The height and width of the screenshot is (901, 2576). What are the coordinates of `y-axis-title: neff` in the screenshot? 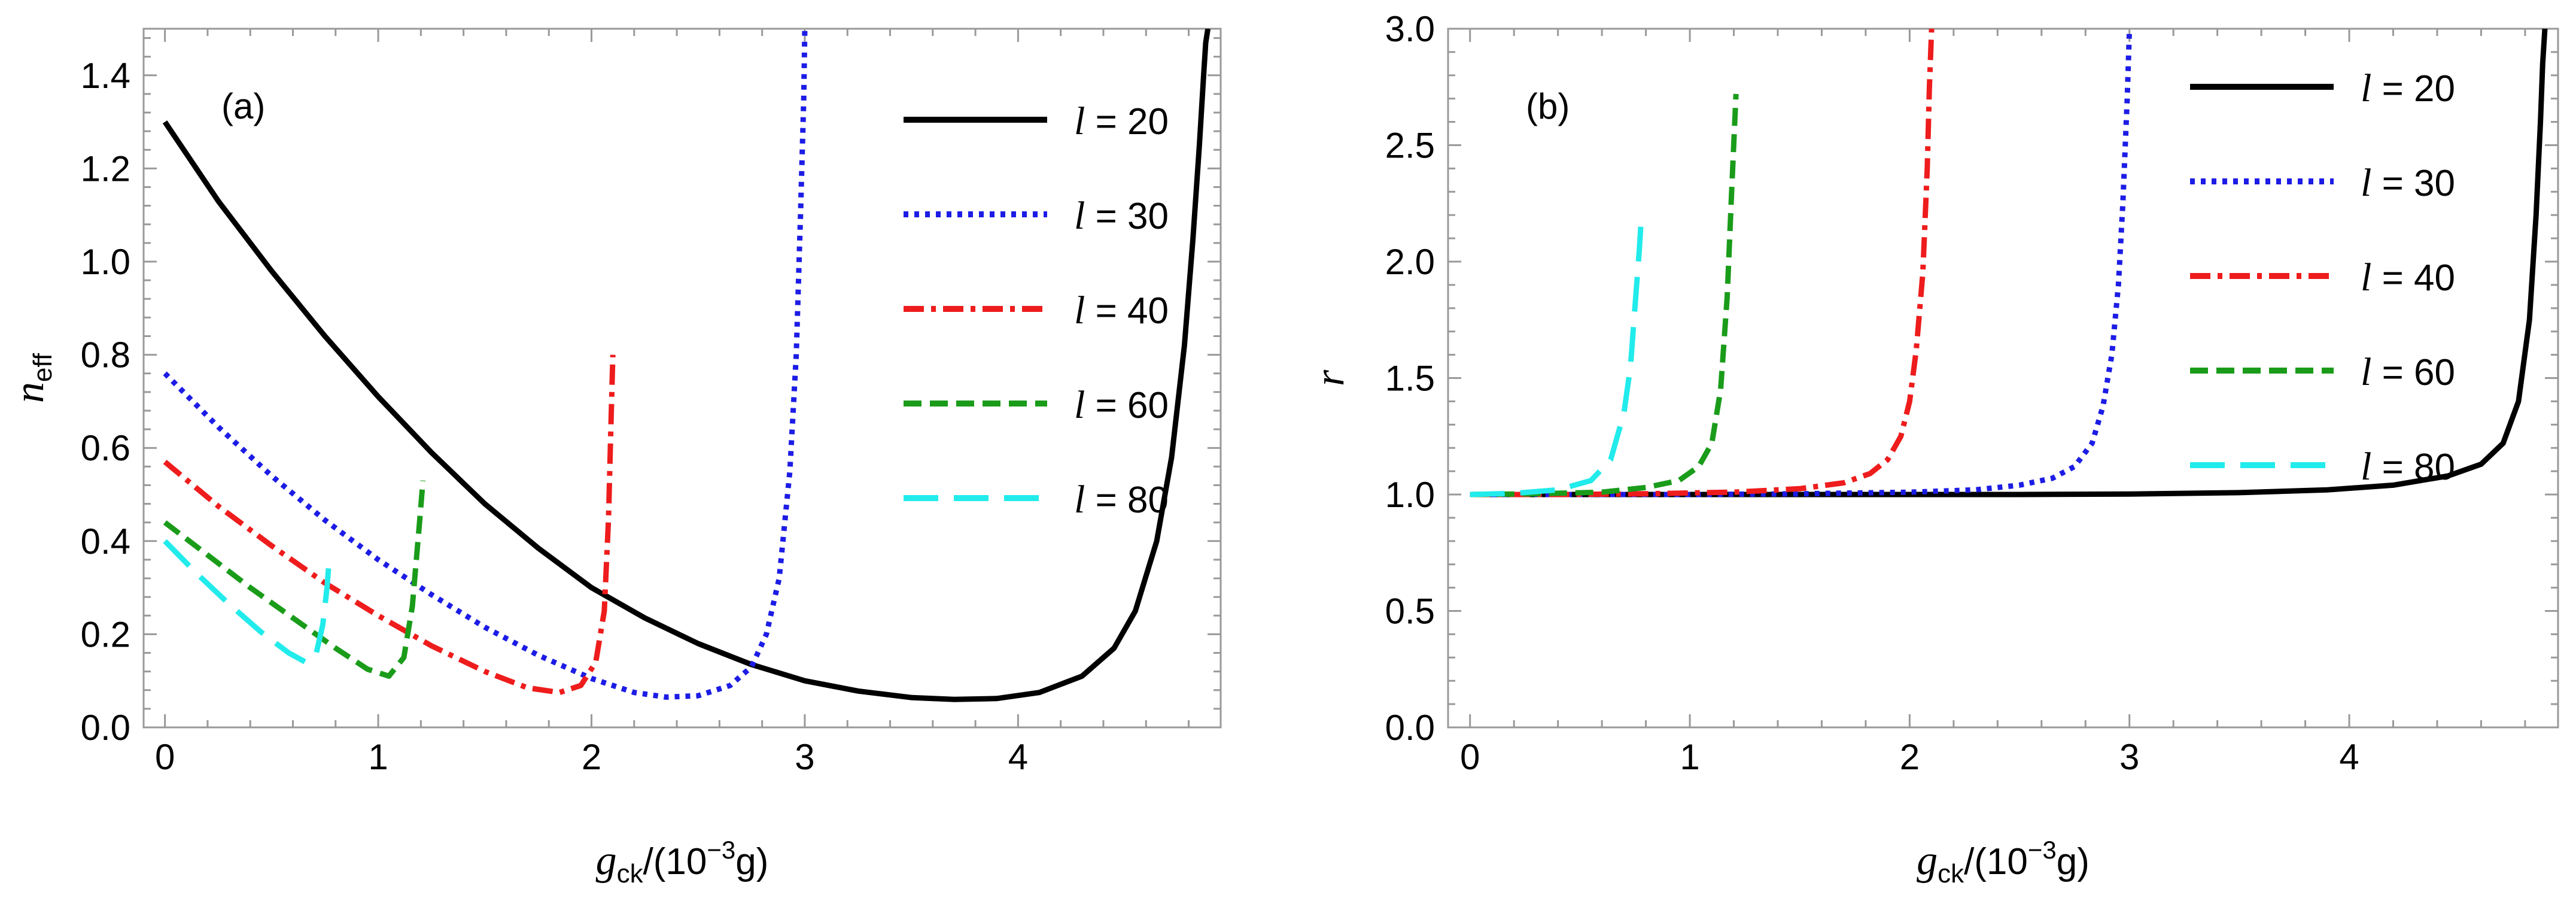 It's located at (32, 378).